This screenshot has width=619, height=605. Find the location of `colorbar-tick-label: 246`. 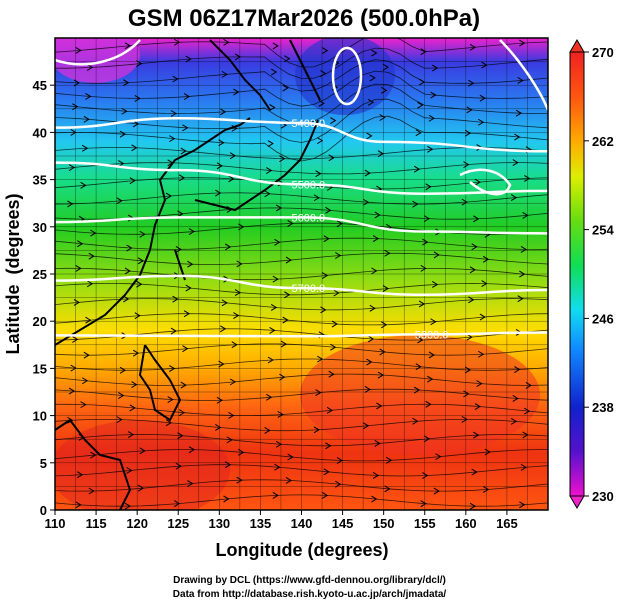

colorbar-tick-label: 246 is located at coordinates (603, 318).